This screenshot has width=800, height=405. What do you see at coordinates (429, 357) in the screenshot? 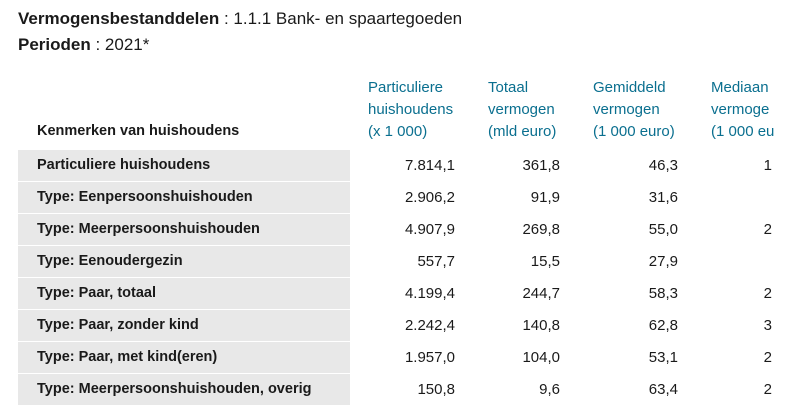
I see `cell-value: 1.957,0` at bounding box center [429, 357].